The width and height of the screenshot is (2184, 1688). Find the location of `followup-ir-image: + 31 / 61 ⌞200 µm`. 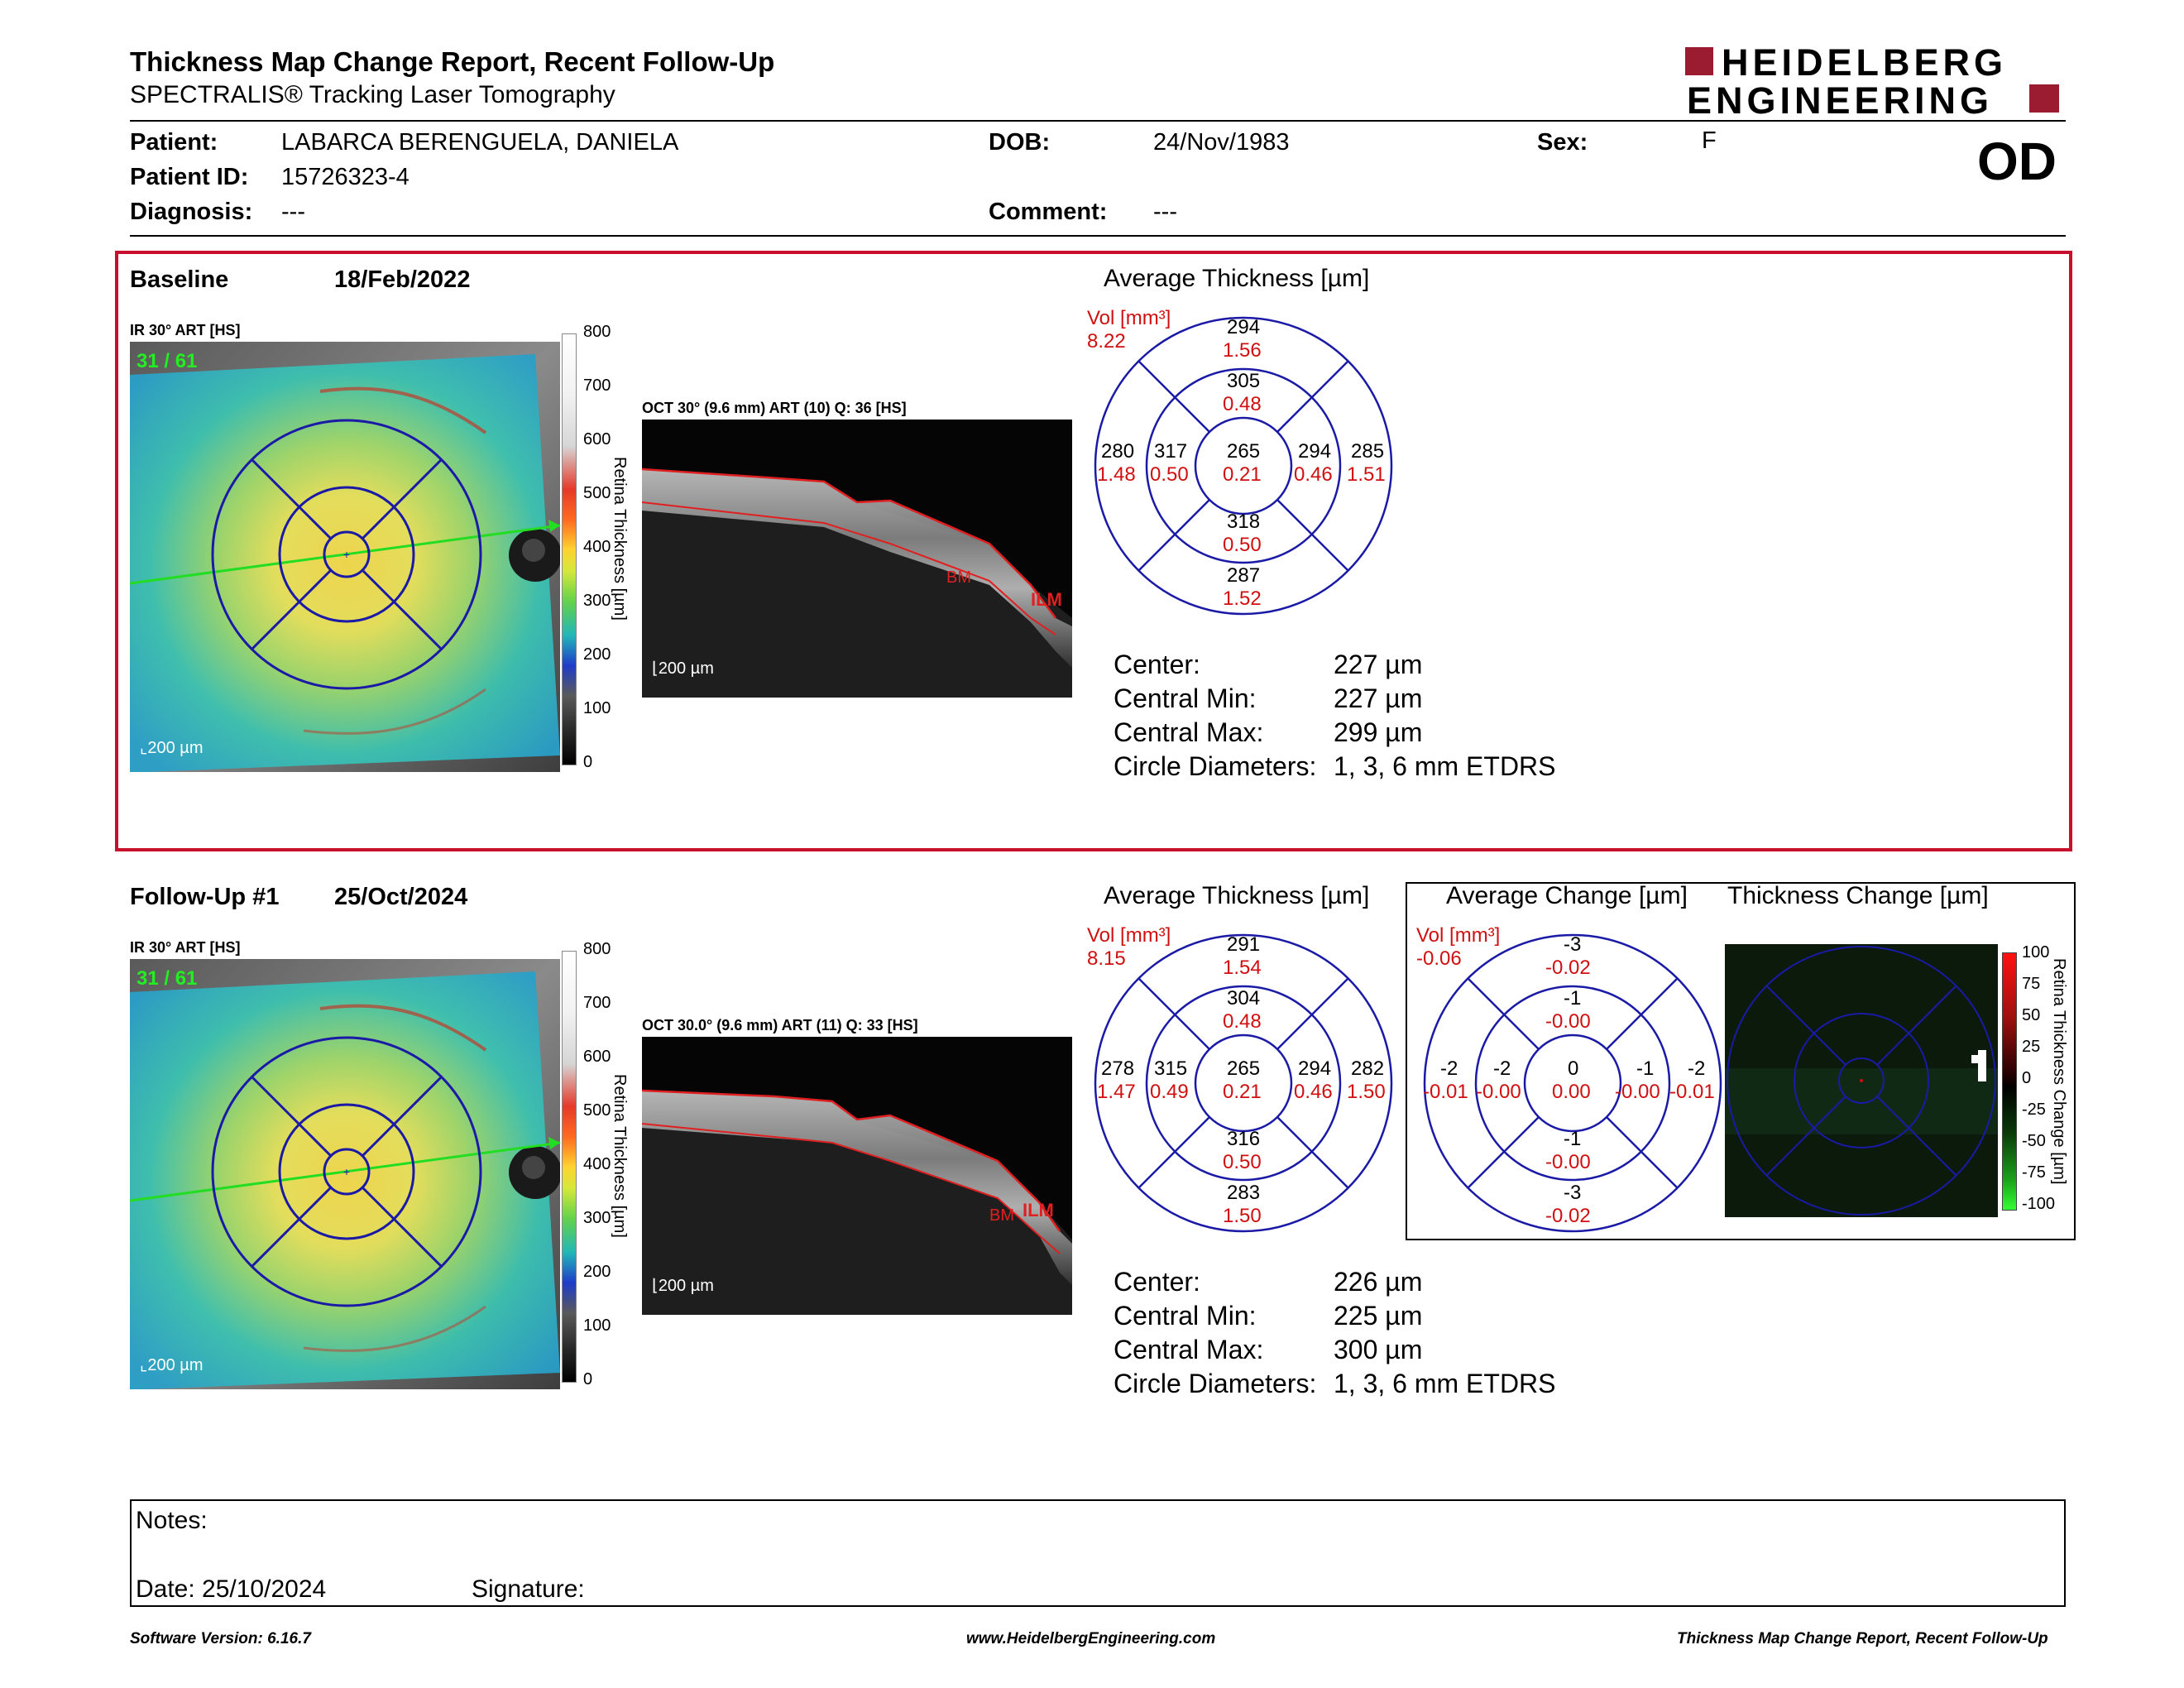

followup-ir-image: + 31 / 61 ⌞200 µm is located at coordinates (345, 1174).